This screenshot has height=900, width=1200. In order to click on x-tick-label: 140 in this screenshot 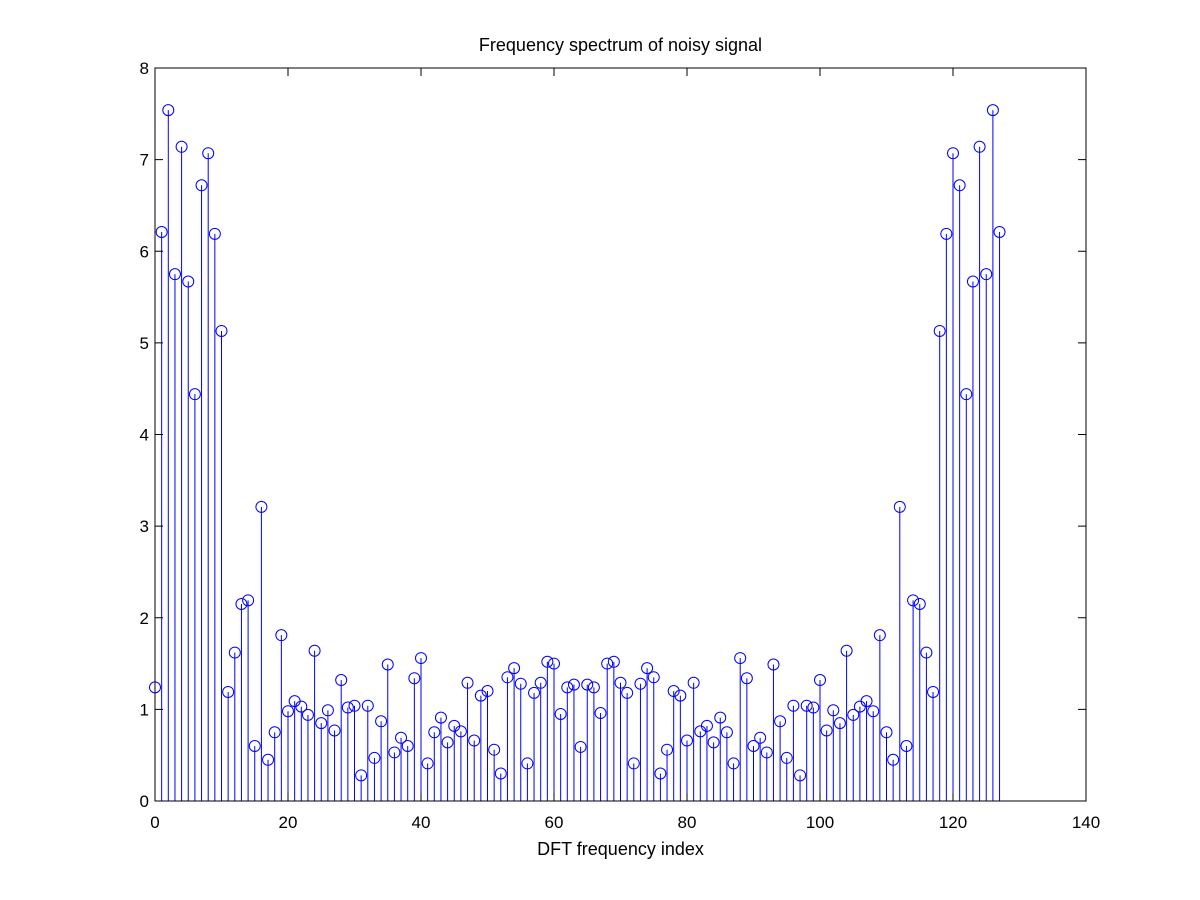, I will do `click(1086, 822)`.